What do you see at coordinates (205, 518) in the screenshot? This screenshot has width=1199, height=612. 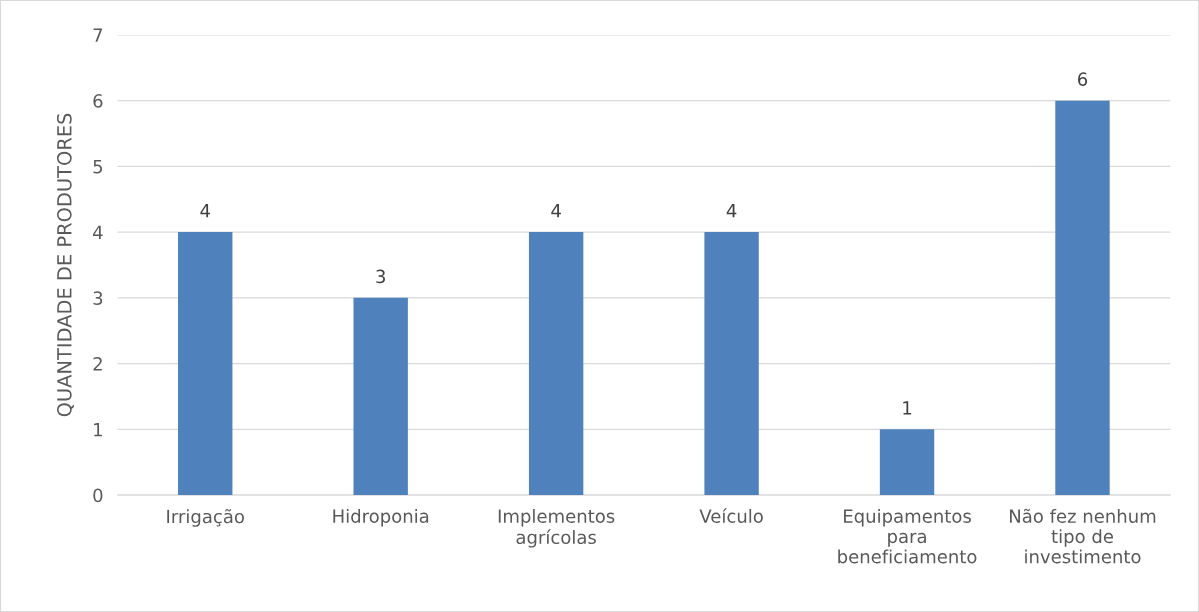 I see `x-tick-label: Irrigação` at bounding box center [205, 518].